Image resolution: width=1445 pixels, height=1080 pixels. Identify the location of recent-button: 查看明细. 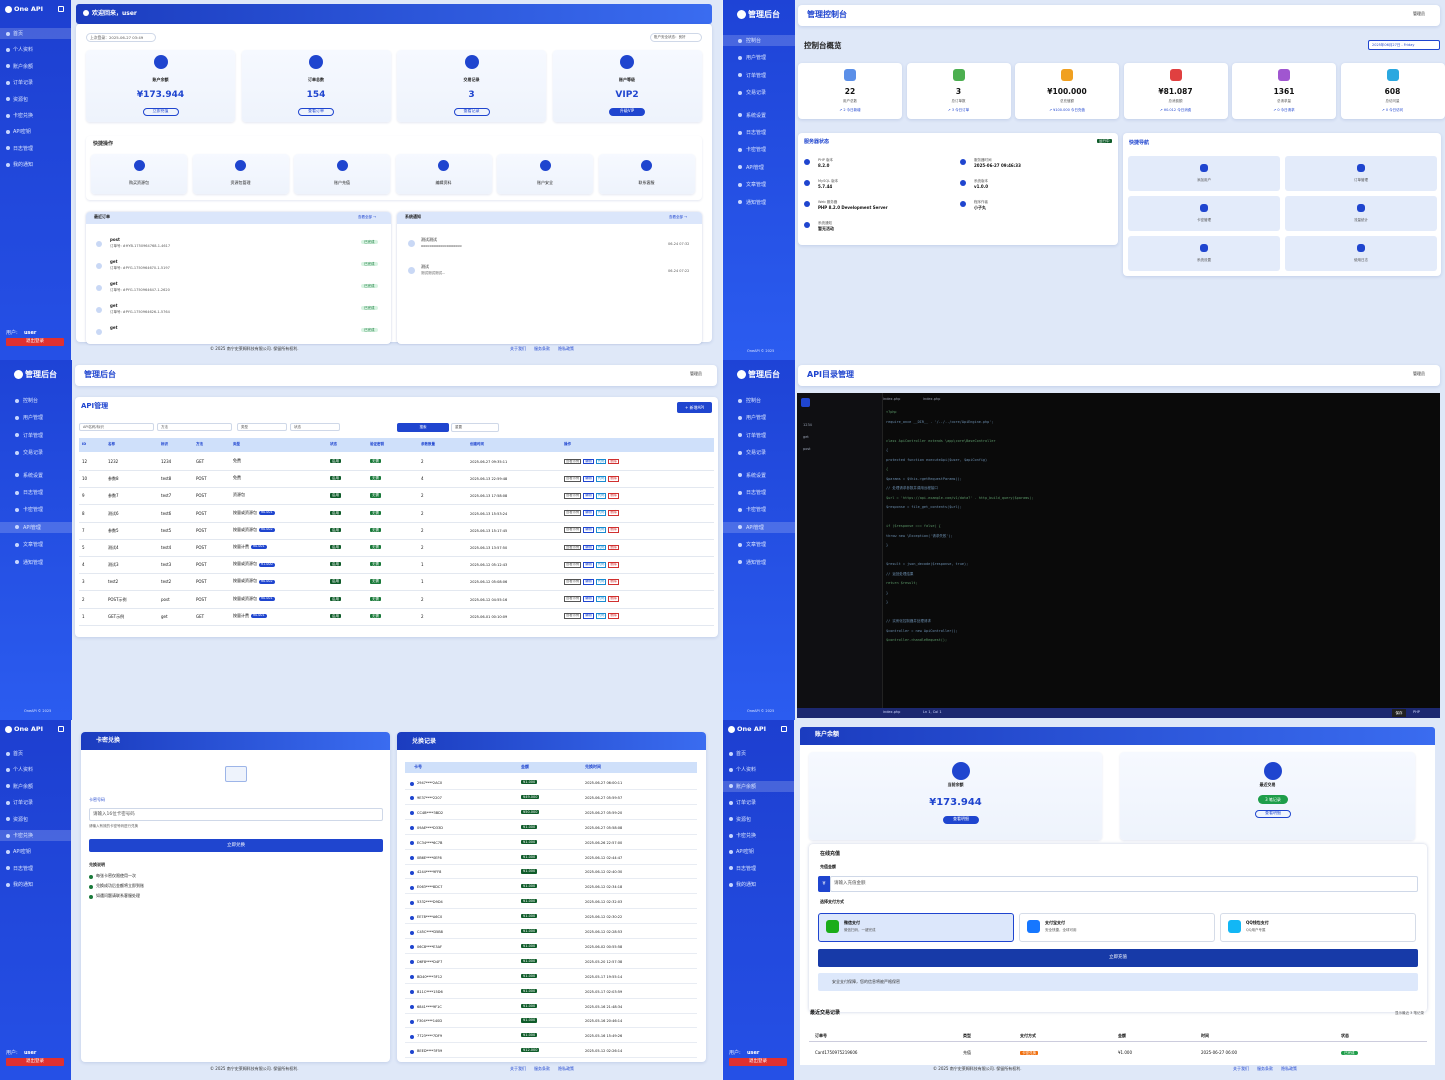
(1273, 814).